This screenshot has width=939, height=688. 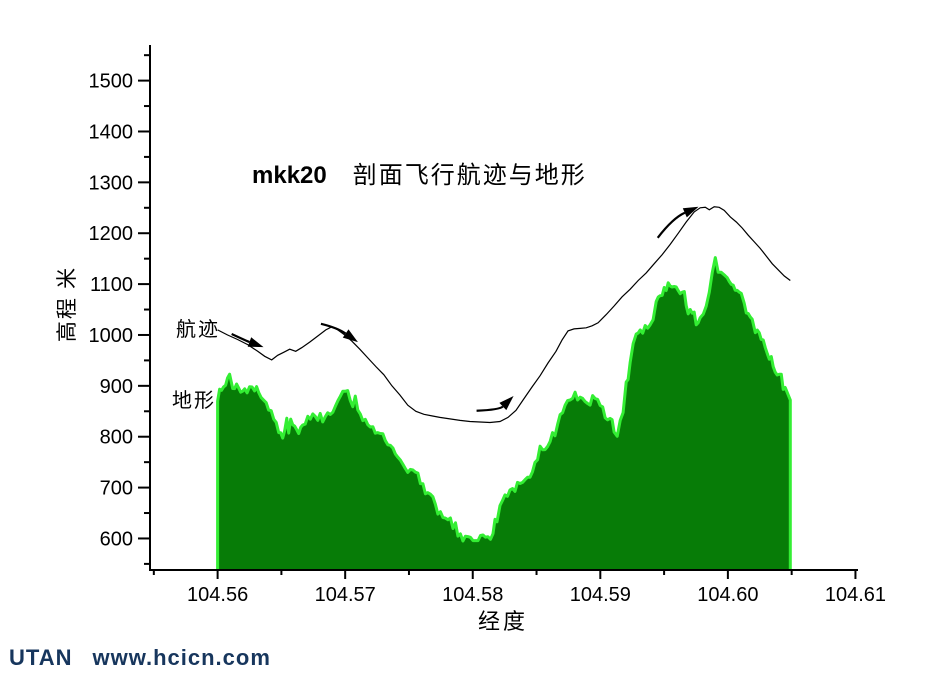 I want to click on watermark: UTAN www.hcicn.com, so click(x=140, y=658).